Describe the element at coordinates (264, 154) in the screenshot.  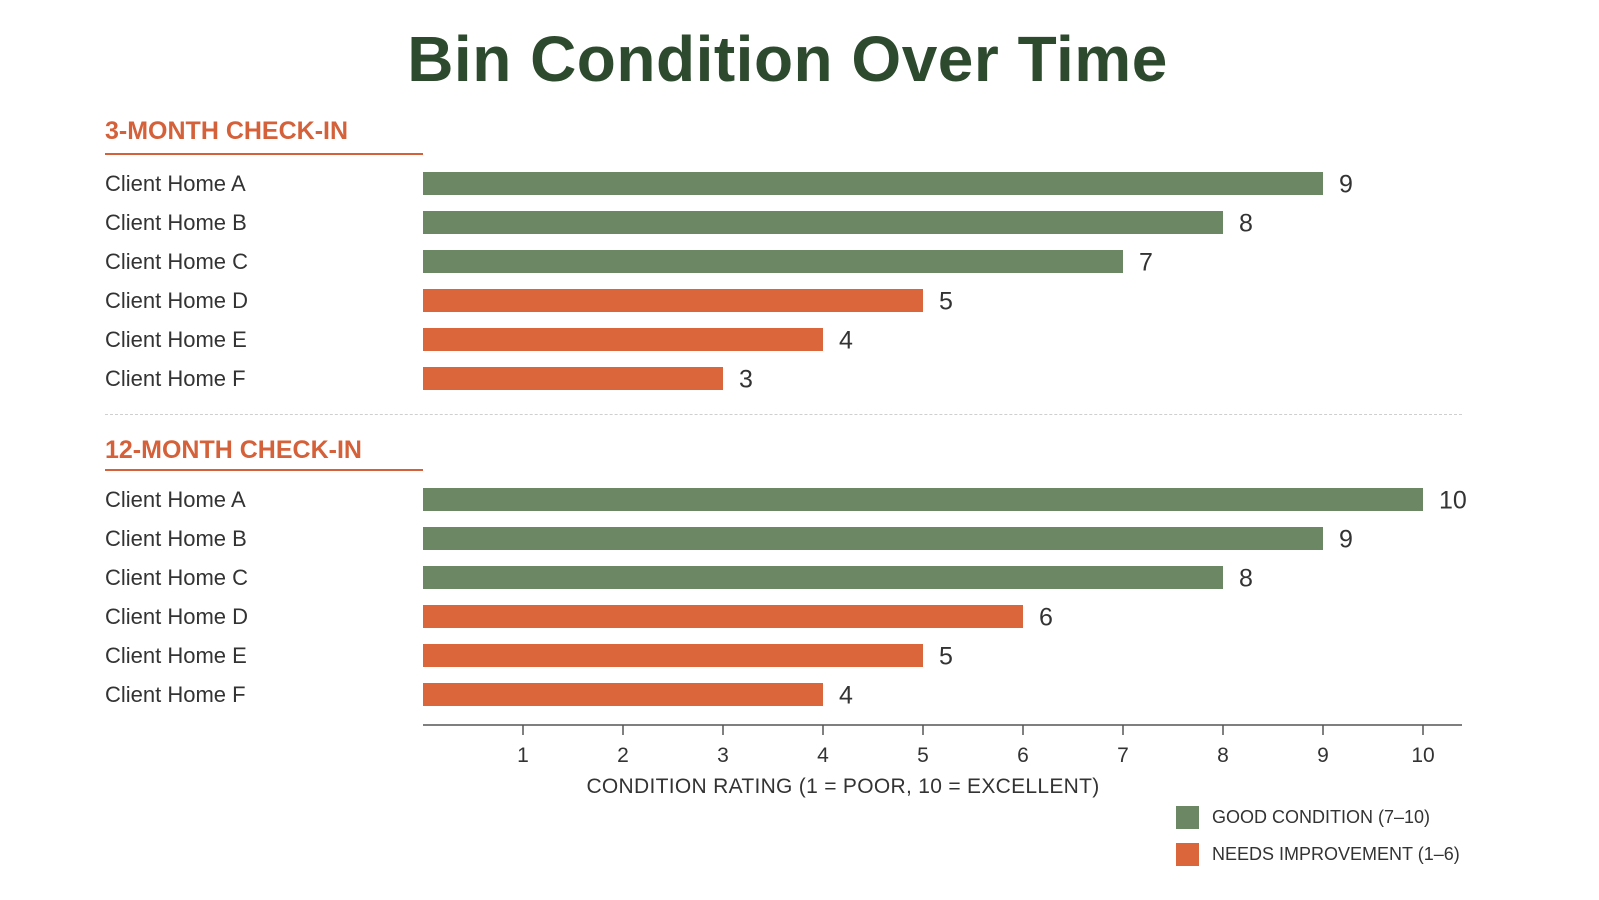
I see `section-rule-3-month` at that location.